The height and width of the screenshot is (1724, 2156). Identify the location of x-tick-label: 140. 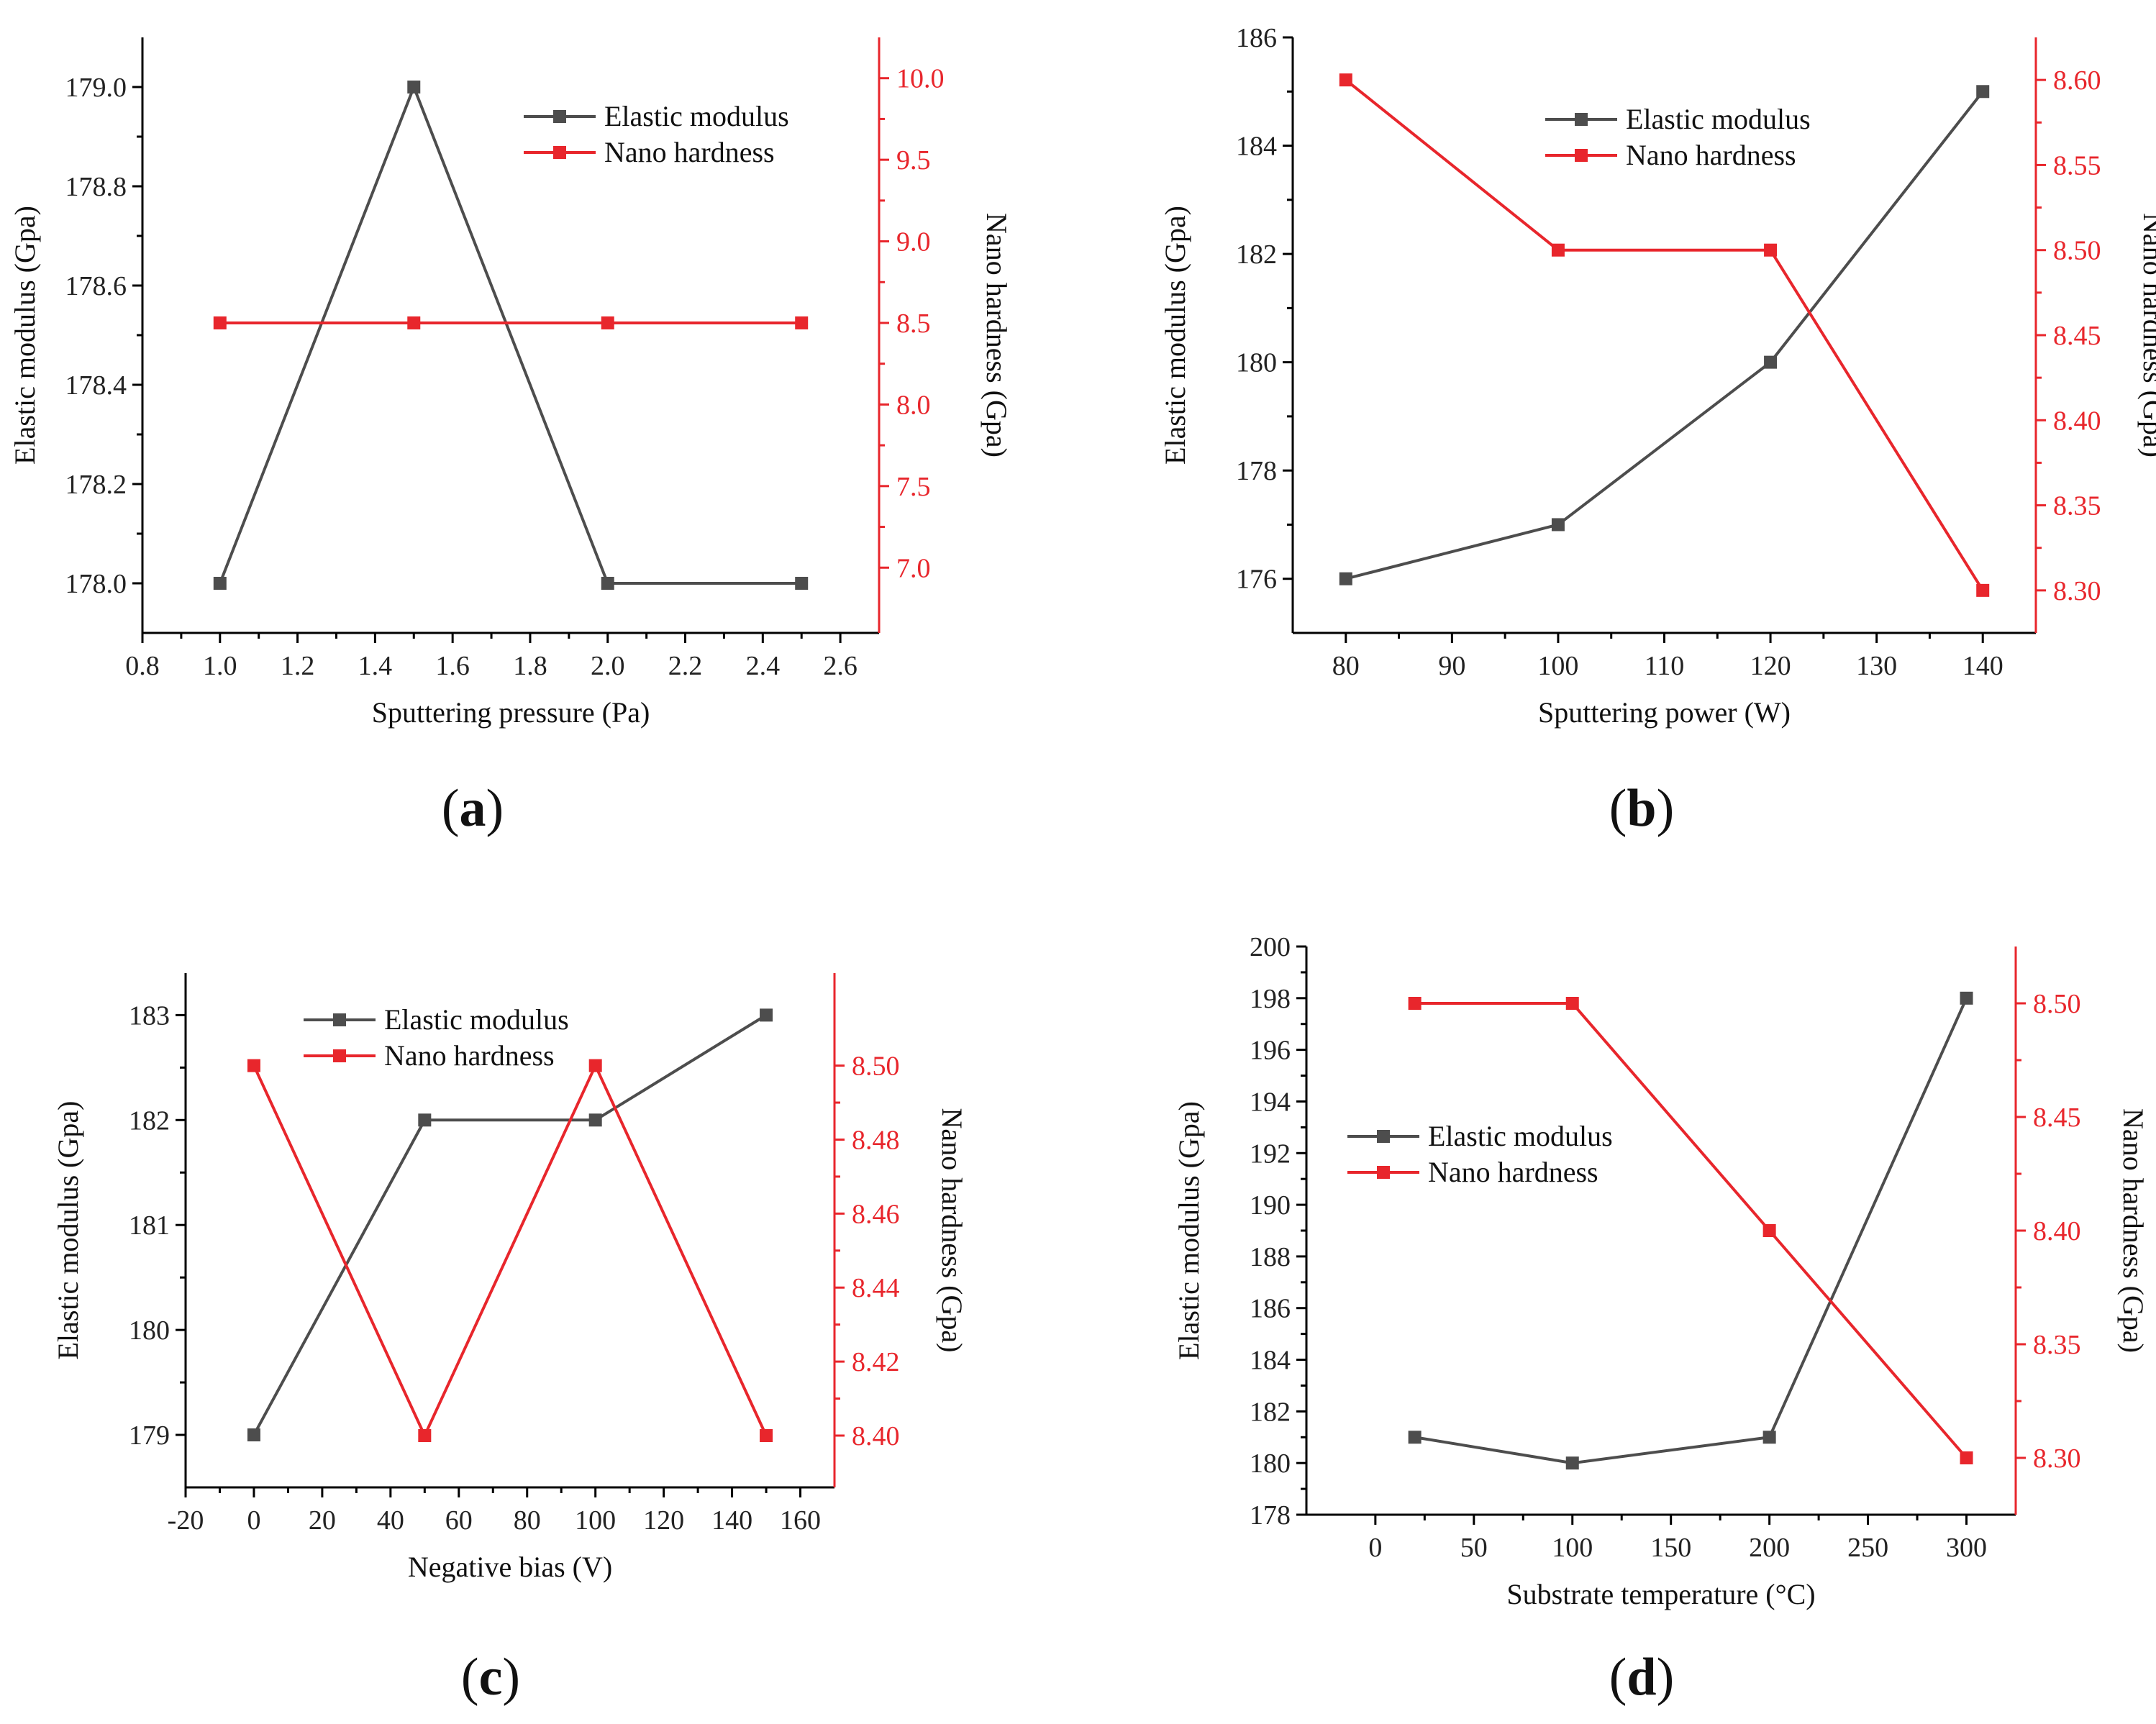
(731, 1520).